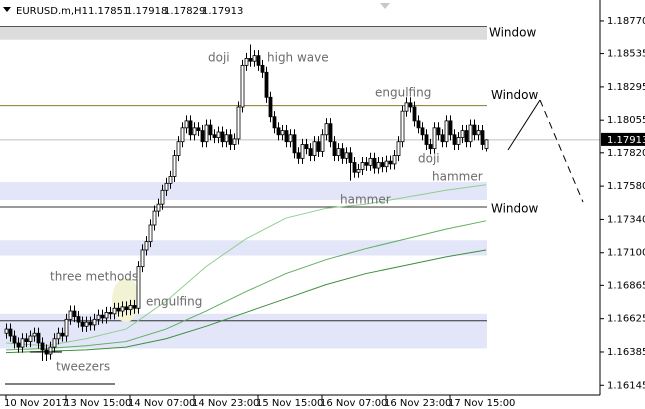 This screenshot has width=645, height=409. What do you see at coordinates (626, 120) in the screenshot?
I see `y-tick-label: 1.18055` at bounding box center [626, 120].